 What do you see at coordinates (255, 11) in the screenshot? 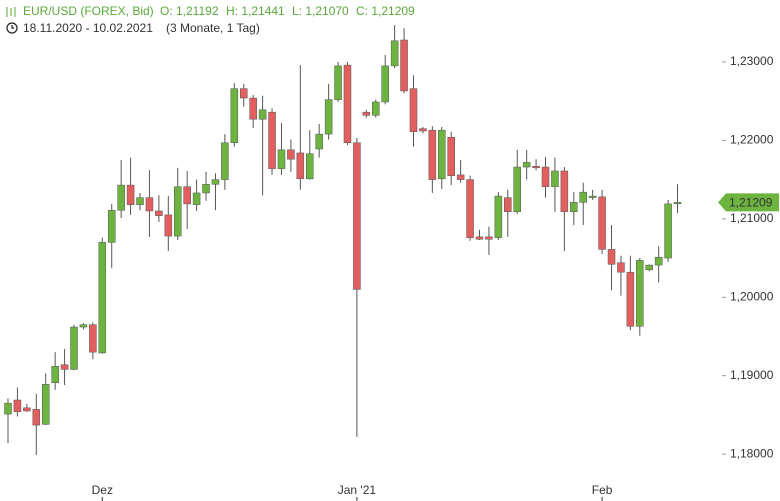
I see `ohlc-high: H: 1,21441` at bounding box center [255, 11].